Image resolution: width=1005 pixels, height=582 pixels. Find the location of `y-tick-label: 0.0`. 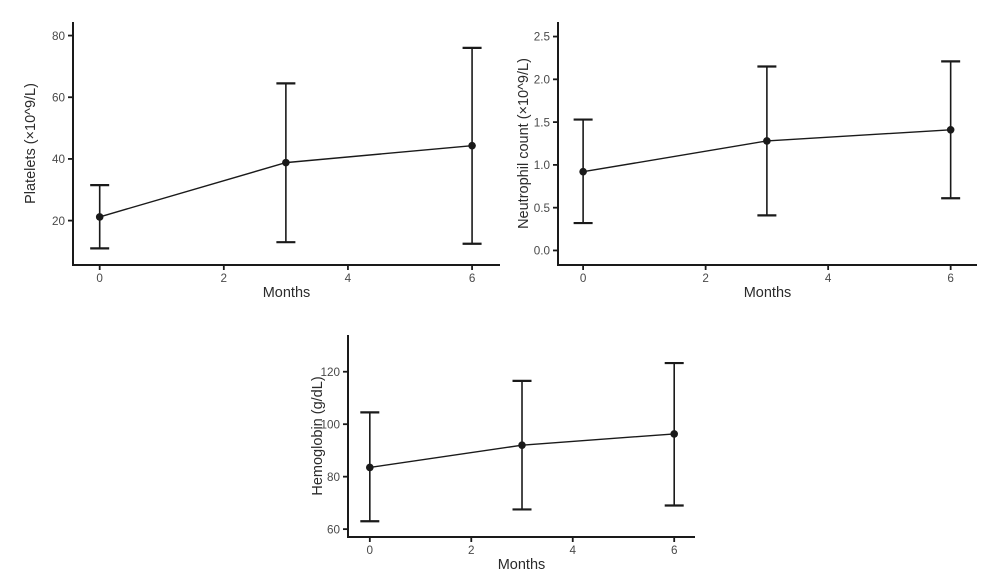

y-tick-label: 0.0 is located at coordinates (542, 251).